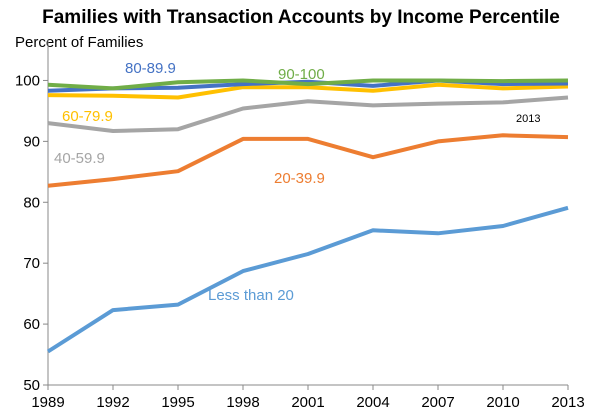  I want to click on series-label-80-89-9: 80-89.9, so click(150, 68).